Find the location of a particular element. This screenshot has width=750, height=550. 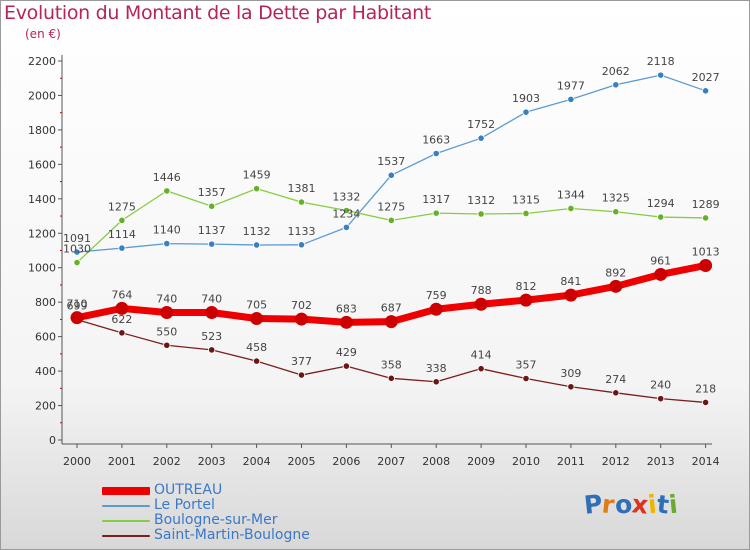

data-label: 240 is located at coordinates (660, 385).